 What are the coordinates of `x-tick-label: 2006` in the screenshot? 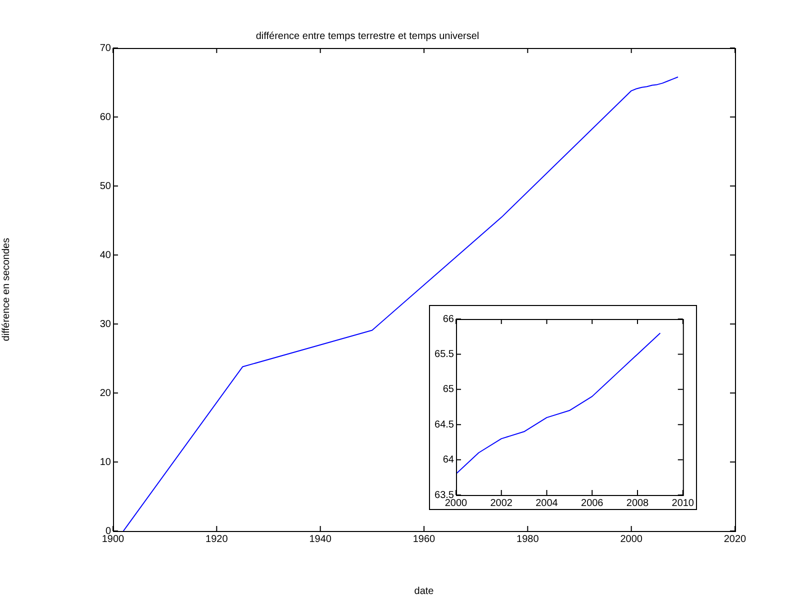 It's located at (592, 503).